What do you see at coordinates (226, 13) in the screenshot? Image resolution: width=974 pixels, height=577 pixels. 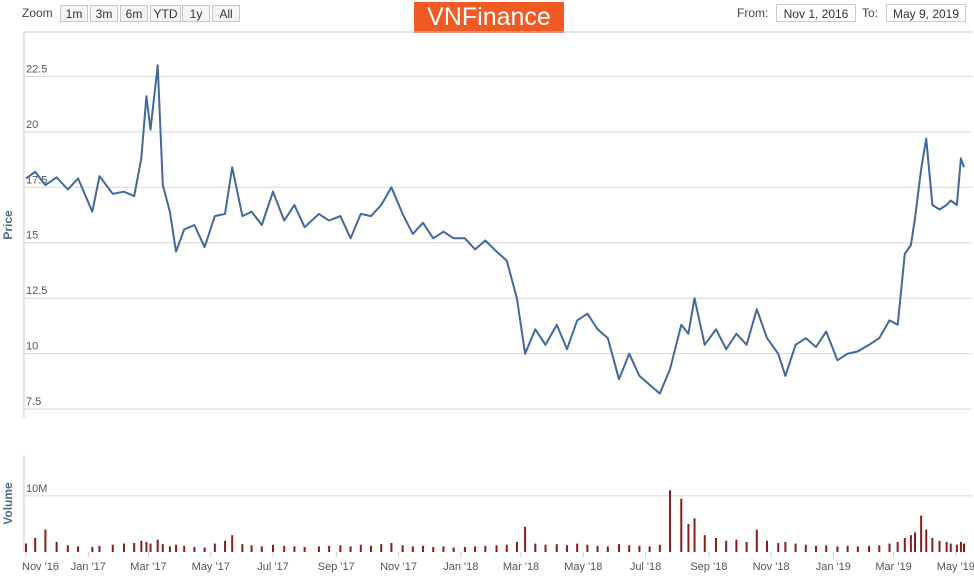 I see `zoom-button: All` at bounding box center [226, 13].